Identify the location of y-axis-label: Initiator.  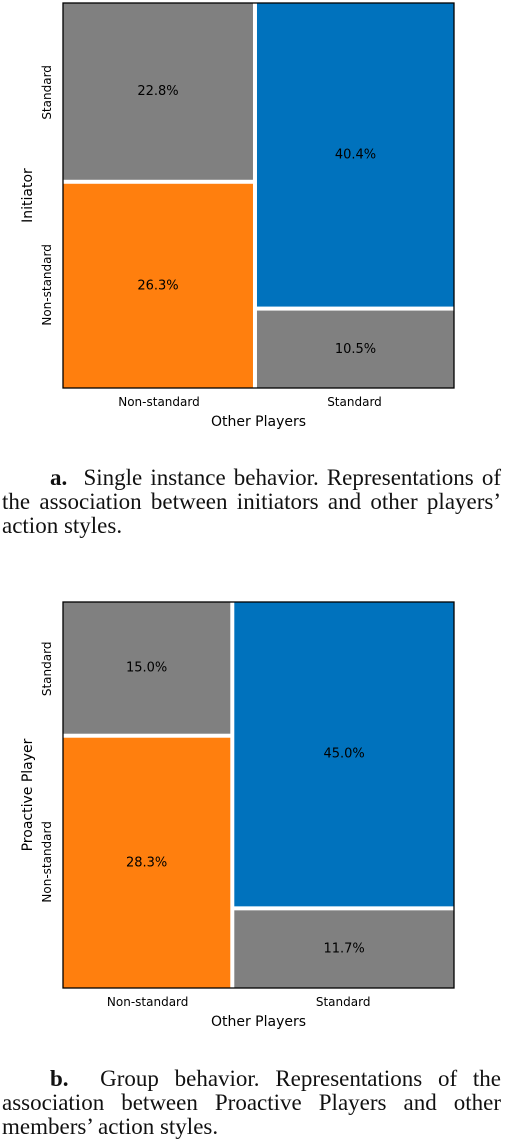
(28, 195).